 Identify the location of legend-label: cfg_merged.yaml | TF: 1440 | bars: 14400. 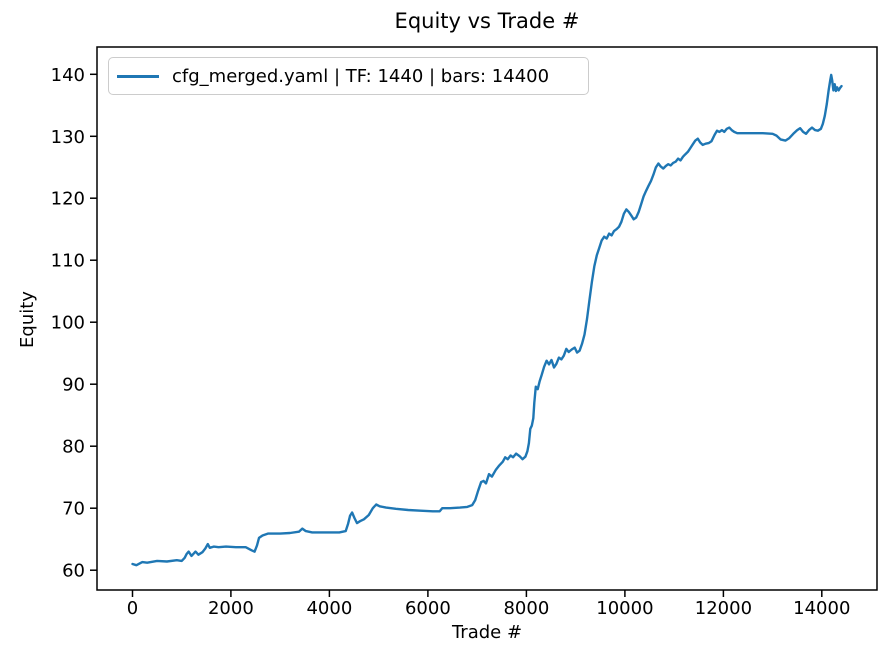
(361, 76).